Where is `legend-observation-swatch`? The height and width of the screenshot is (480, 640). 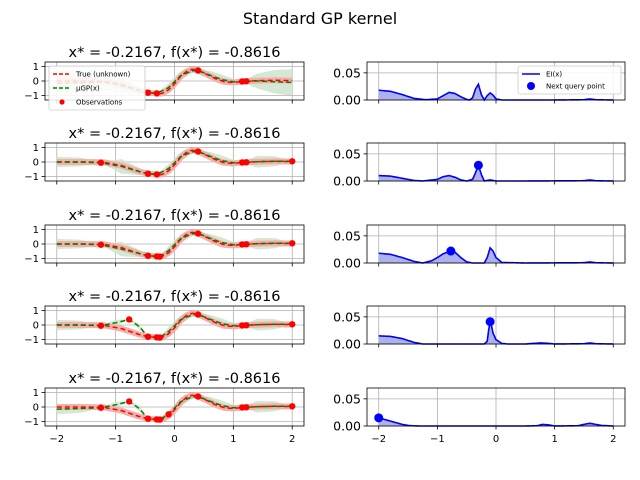
legend-observation-swatch is located at coordinates (62, 102).